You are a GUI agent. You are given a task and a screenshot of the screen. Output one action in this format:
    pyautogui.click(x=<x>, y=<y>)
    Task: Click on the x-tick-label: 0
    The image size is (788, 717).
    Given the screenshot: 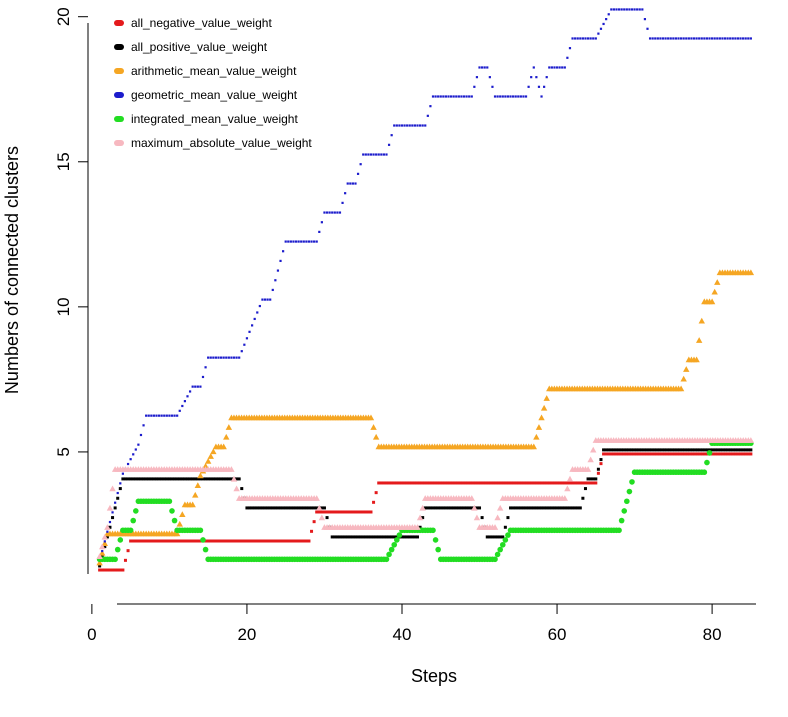 What is the action you would take?
    pyautogui.click(x=91, y=634)
    